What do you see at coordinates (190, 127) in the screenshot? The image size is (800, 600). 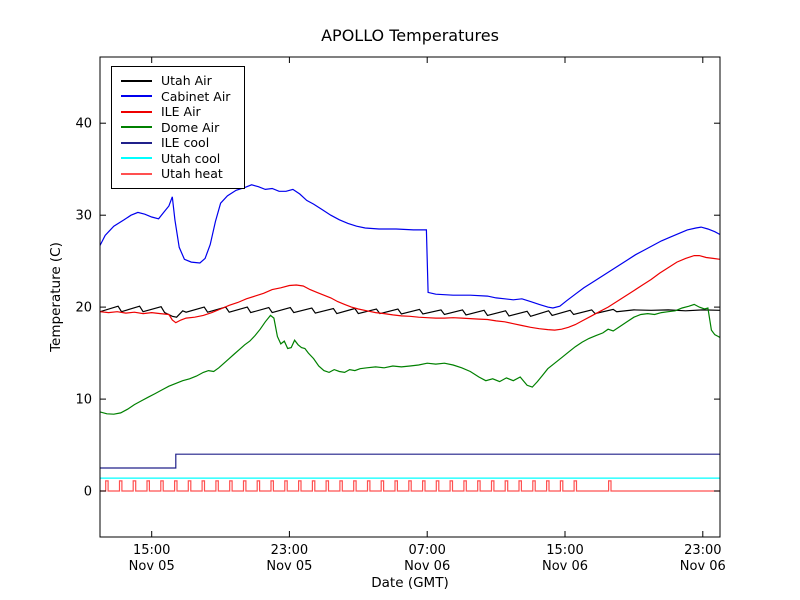 I see `legend-label-dome-air: Dome Air` at bounding box center [190, 127].